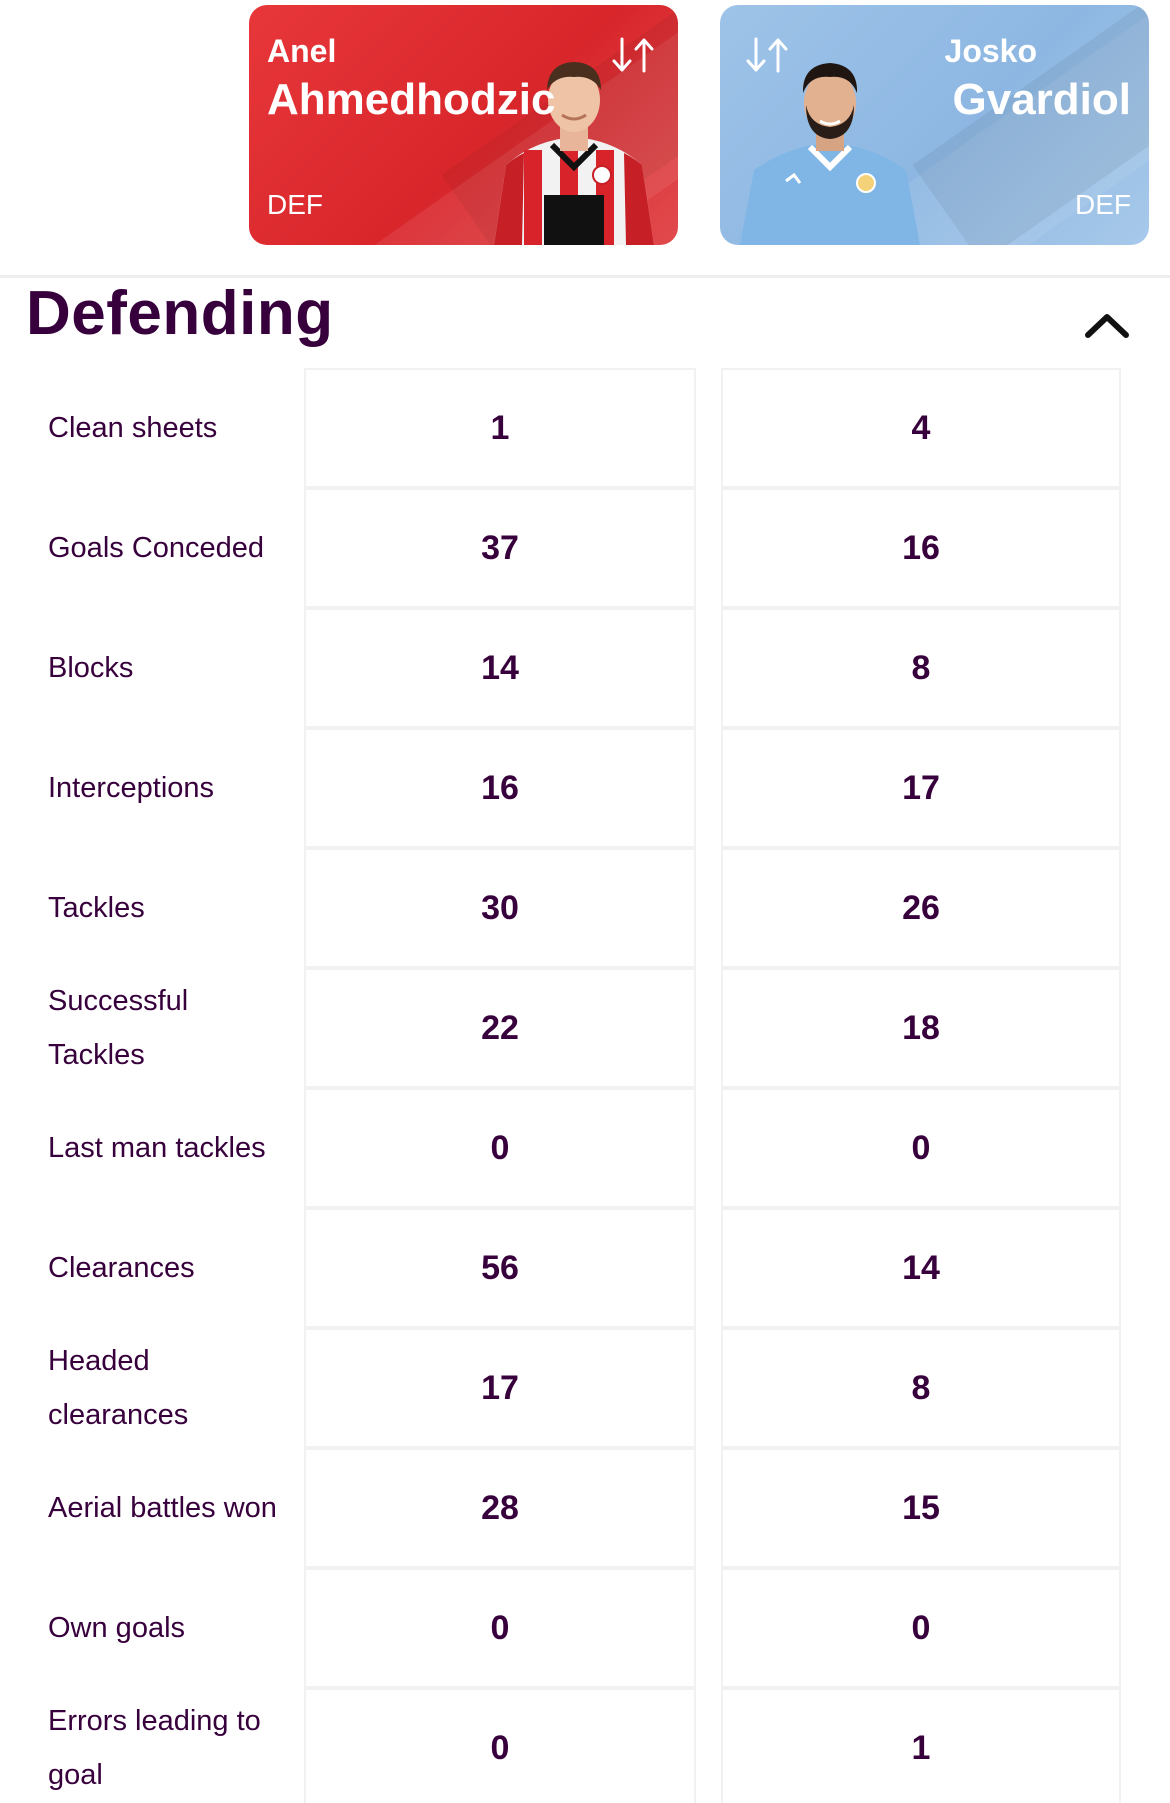 Image resolution: width=1170 pixels, height=1803 pixels. I want to click on stat-value-left: 14, so click(500, 668).